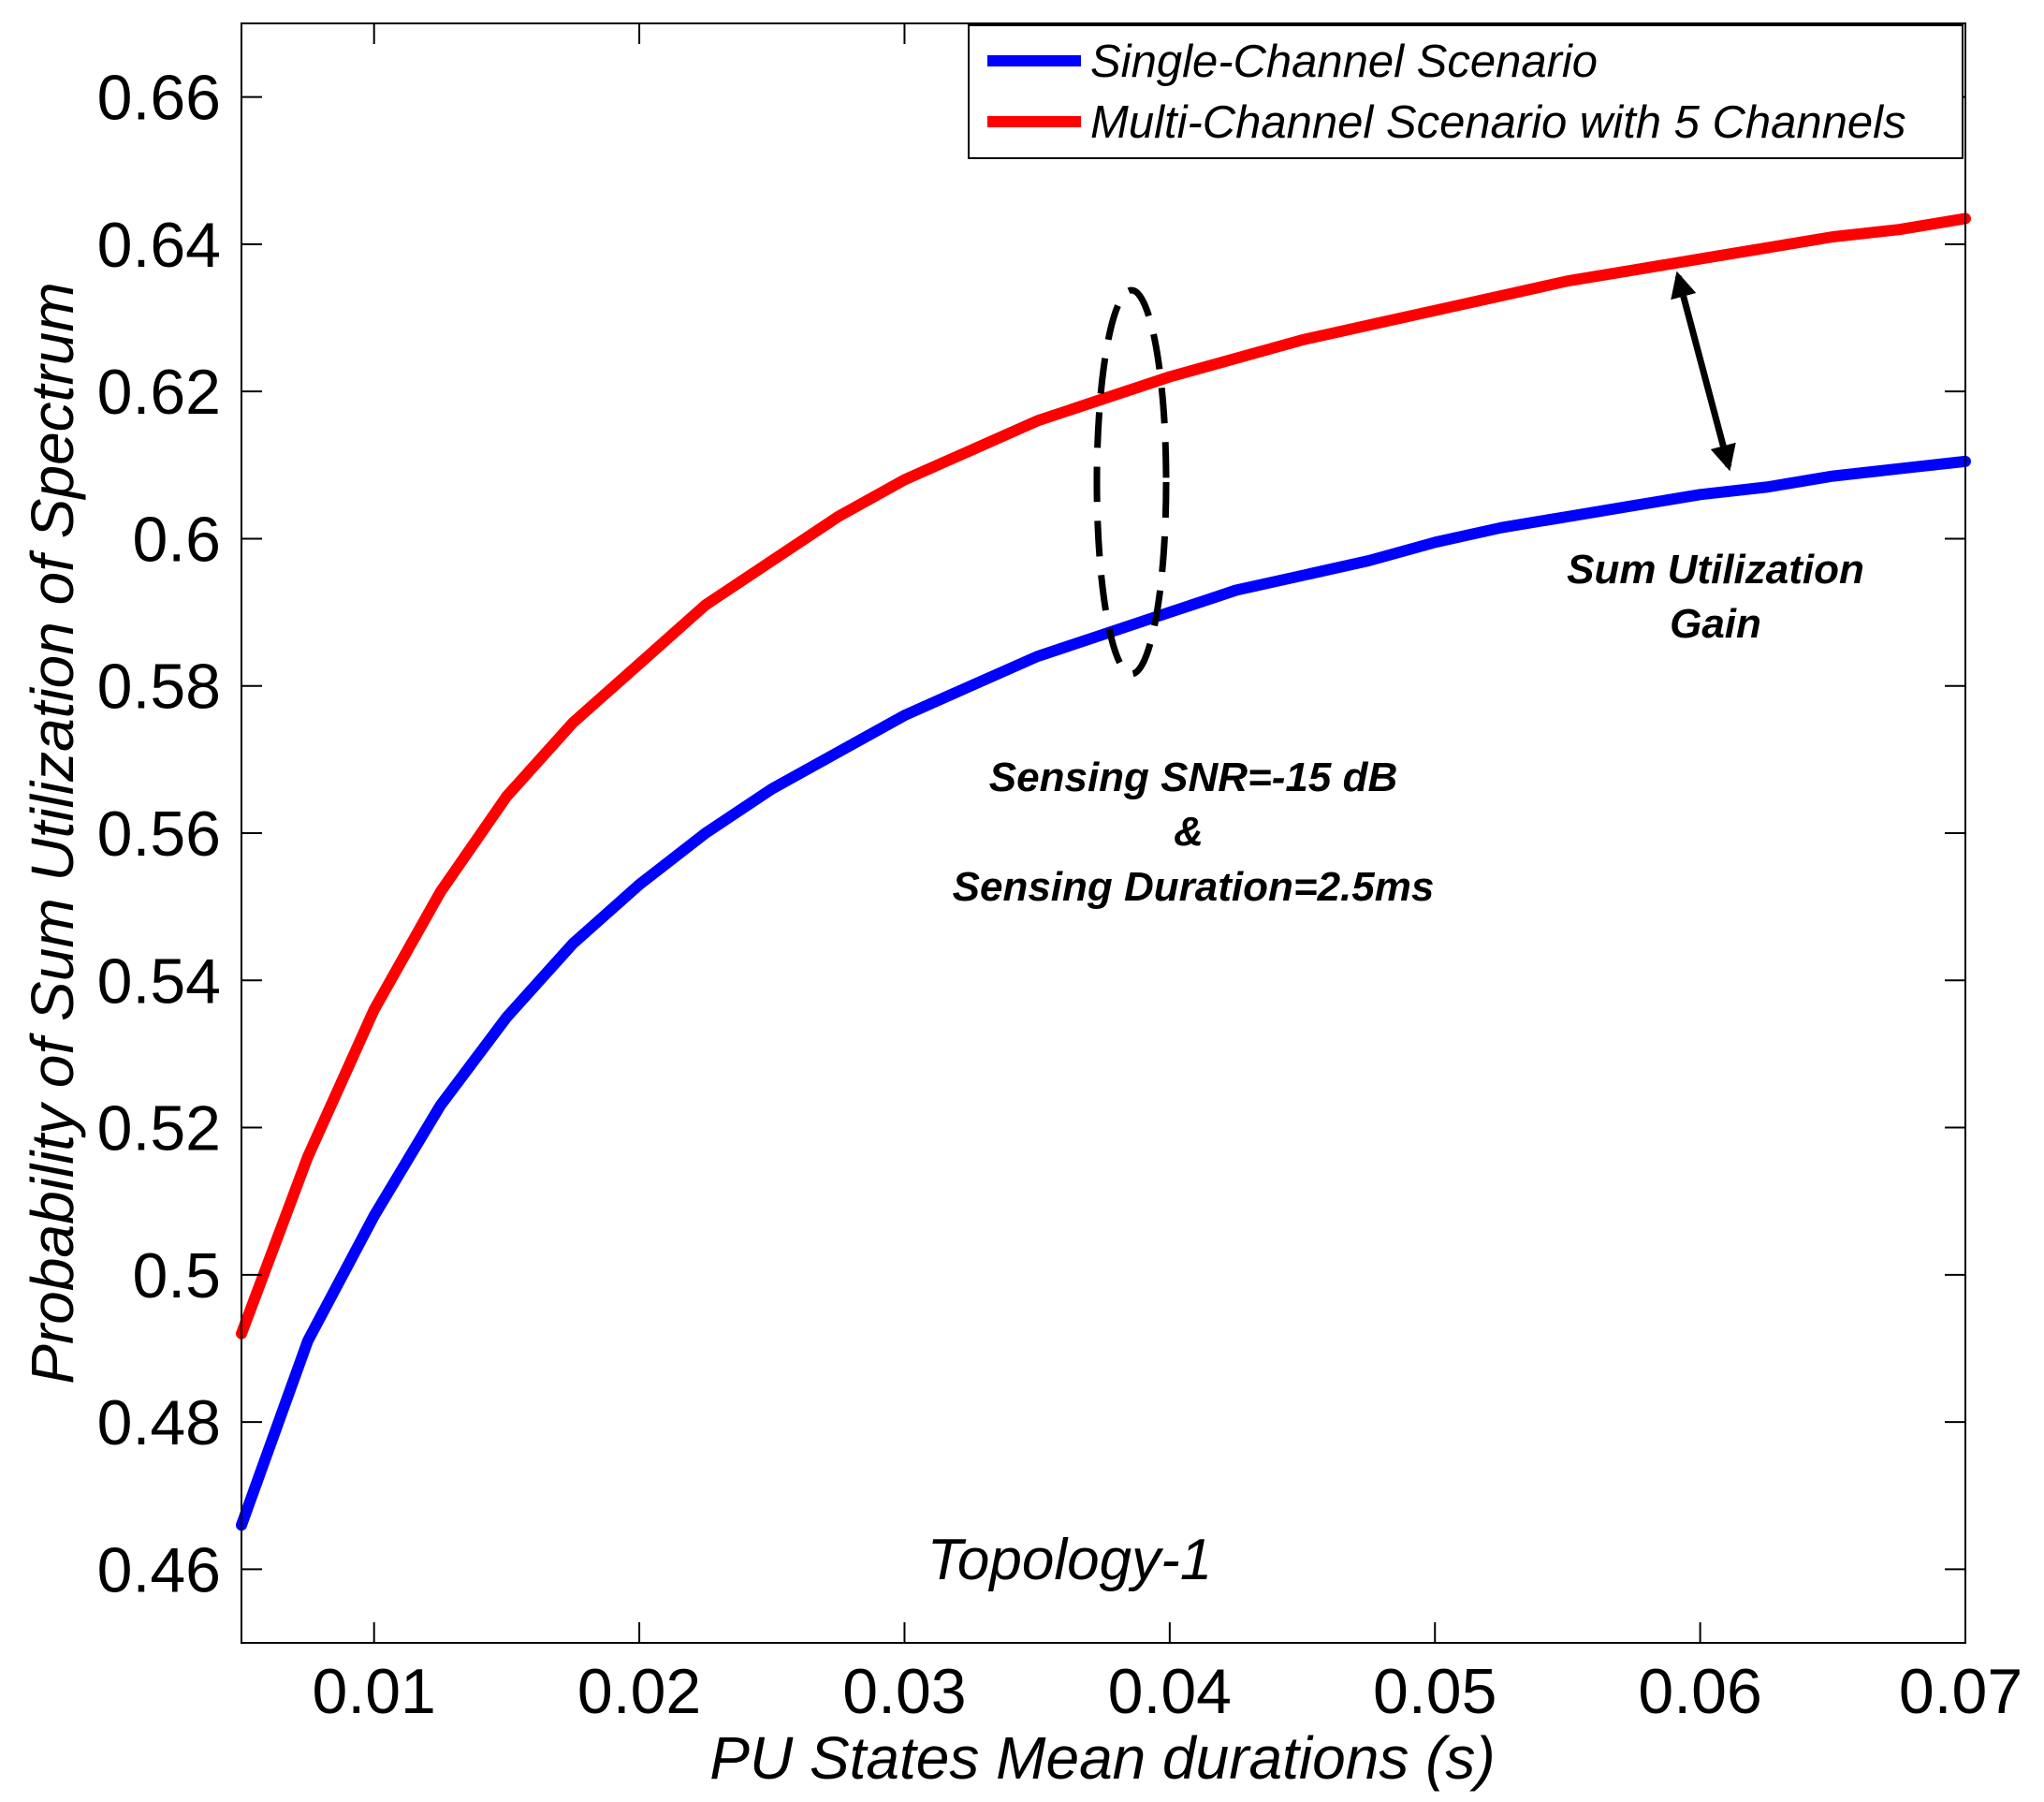 Image resolution: width=2044 pixels, height=1802 pixels. What do you see at coordinates (1194, 887) in the screenshot?
I see `sensing-label-line3: Sensing Duration=2.5ms` at bounding box center [1194, 887].